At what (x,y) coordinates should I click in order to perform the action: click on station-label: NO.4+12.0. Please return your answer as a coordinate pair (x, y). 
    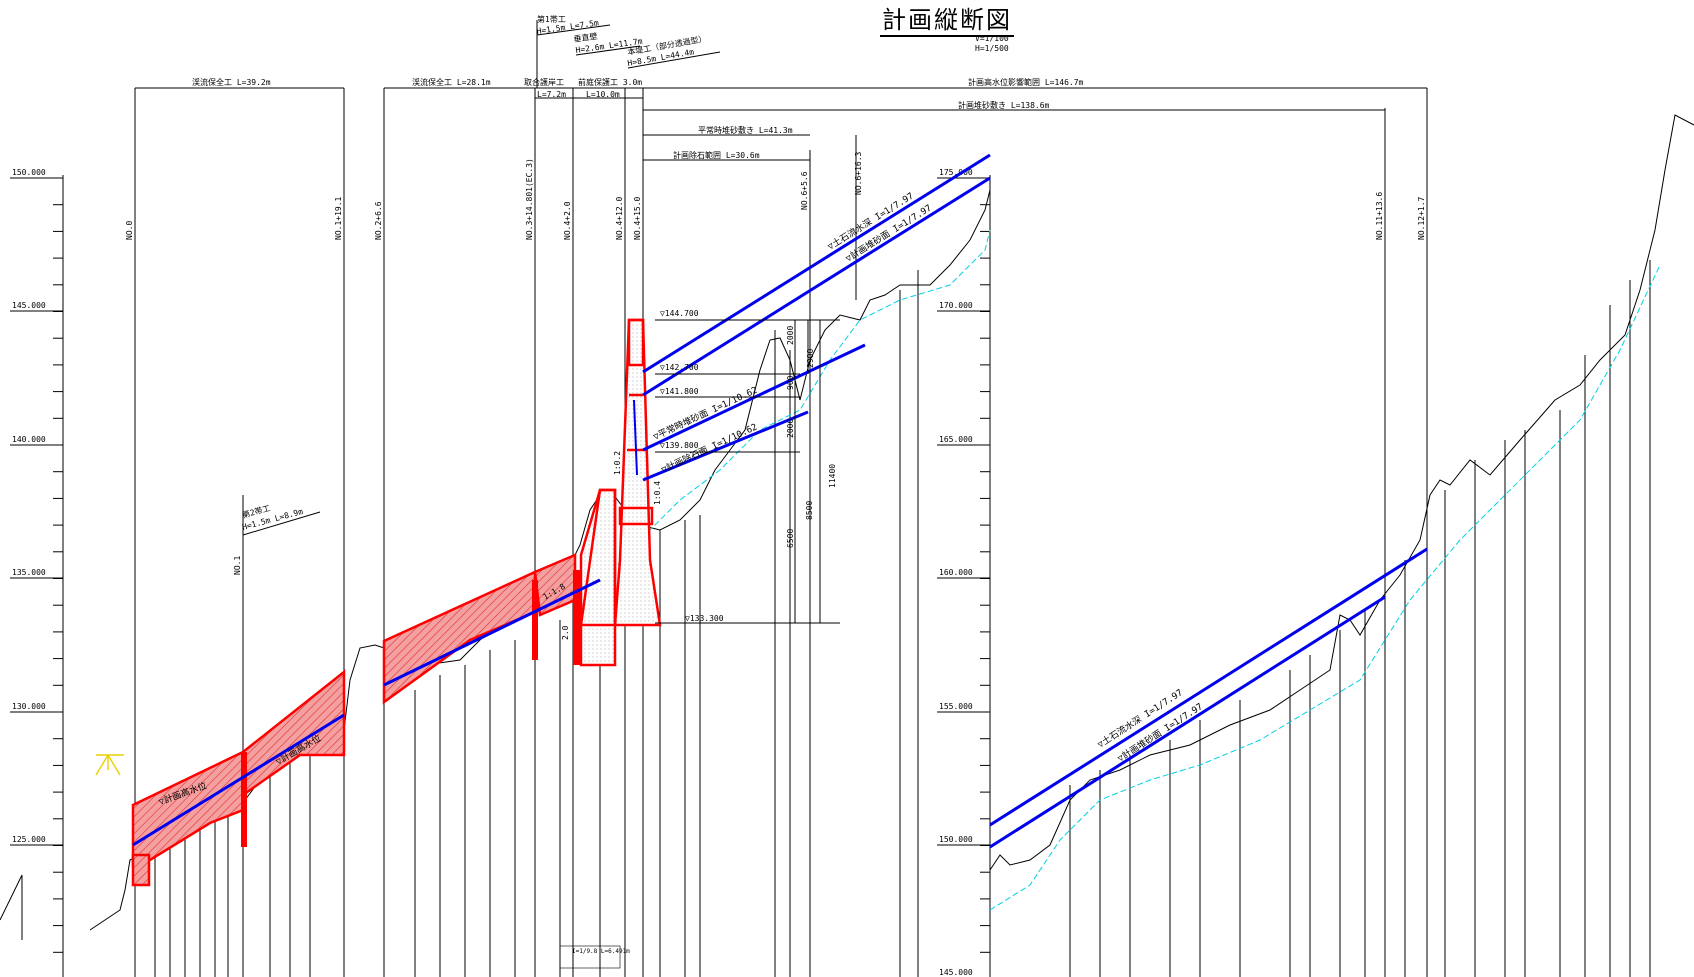
    Looking at the image, I should click on (619, 218).